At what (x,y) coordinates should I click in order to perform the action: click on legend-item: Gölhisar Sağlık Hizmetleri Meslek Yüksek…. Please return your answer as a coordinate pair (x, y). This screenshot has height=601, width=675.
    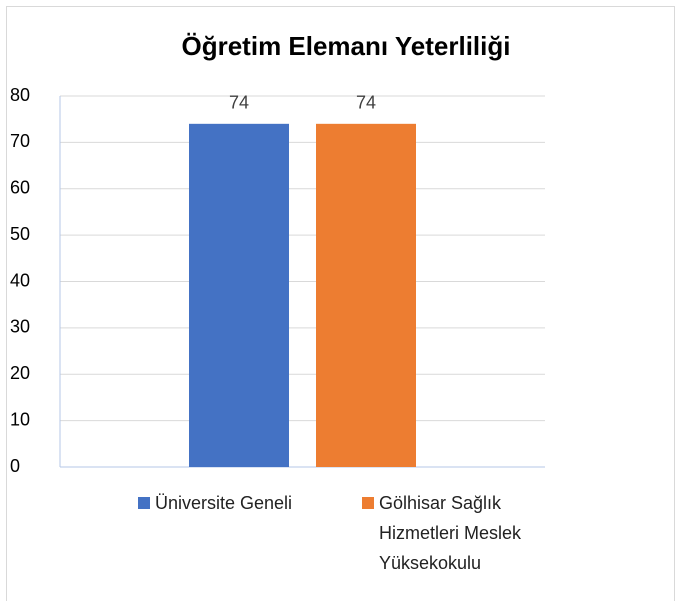
    Looking at the image, I should click on (462, 533).